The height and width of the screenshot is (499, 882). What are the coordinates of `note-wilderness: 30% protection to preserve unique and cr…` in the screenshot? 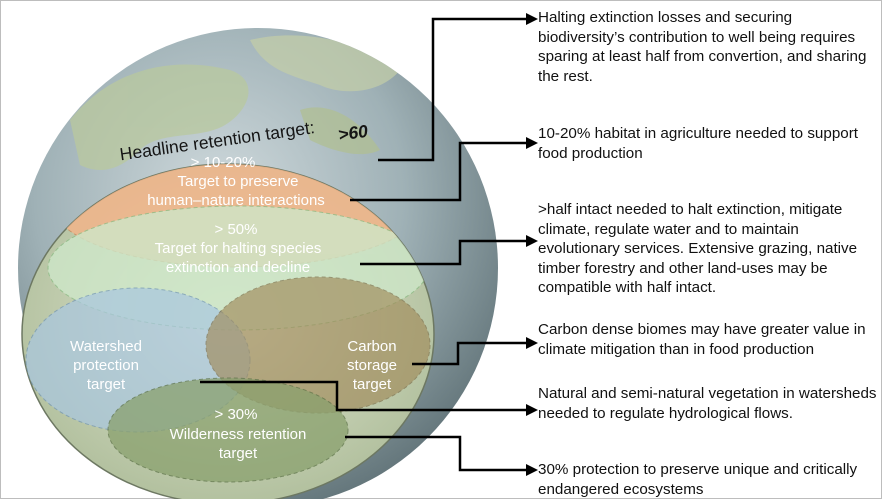 It's located at (698, 479).